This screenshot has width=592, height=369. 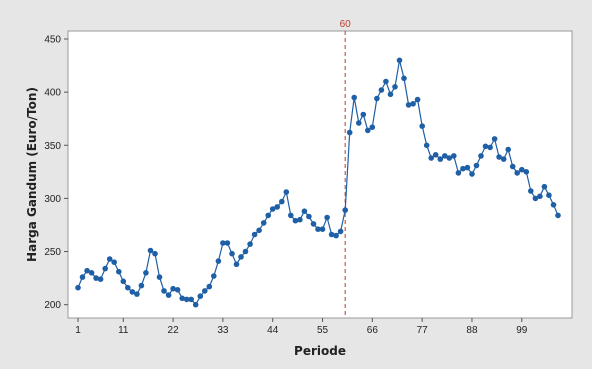 What do you see at coordinates (52, 252) in the screenshot?
I see `y-tick-label: 250` at bounding box center [52, 252].